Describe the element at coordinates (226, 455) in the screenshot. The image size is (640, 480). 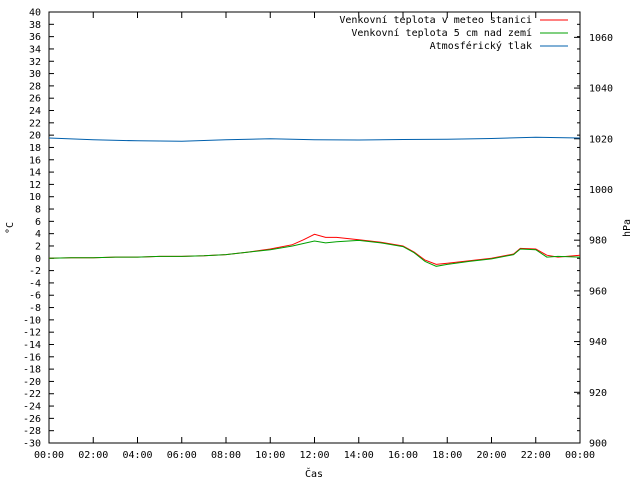
I see `x-tick-label: 08:00` at that location.